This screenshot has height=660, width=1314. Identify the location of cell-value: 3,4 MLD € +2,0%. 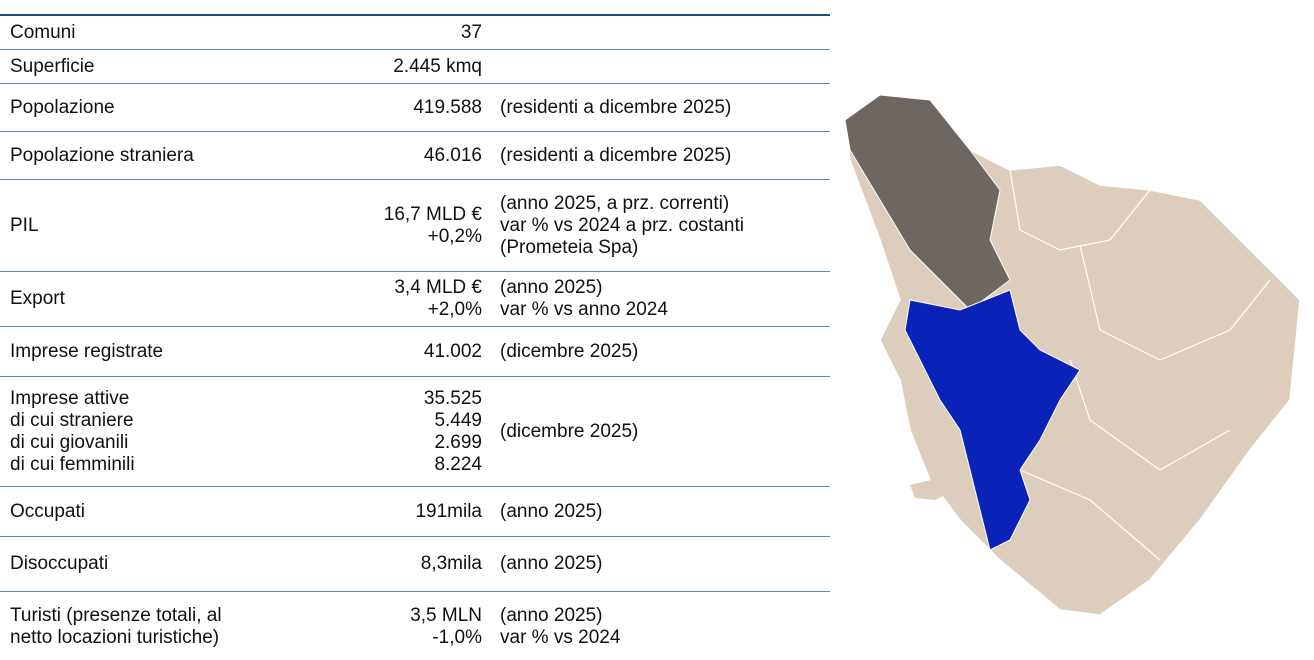
(406, 299).